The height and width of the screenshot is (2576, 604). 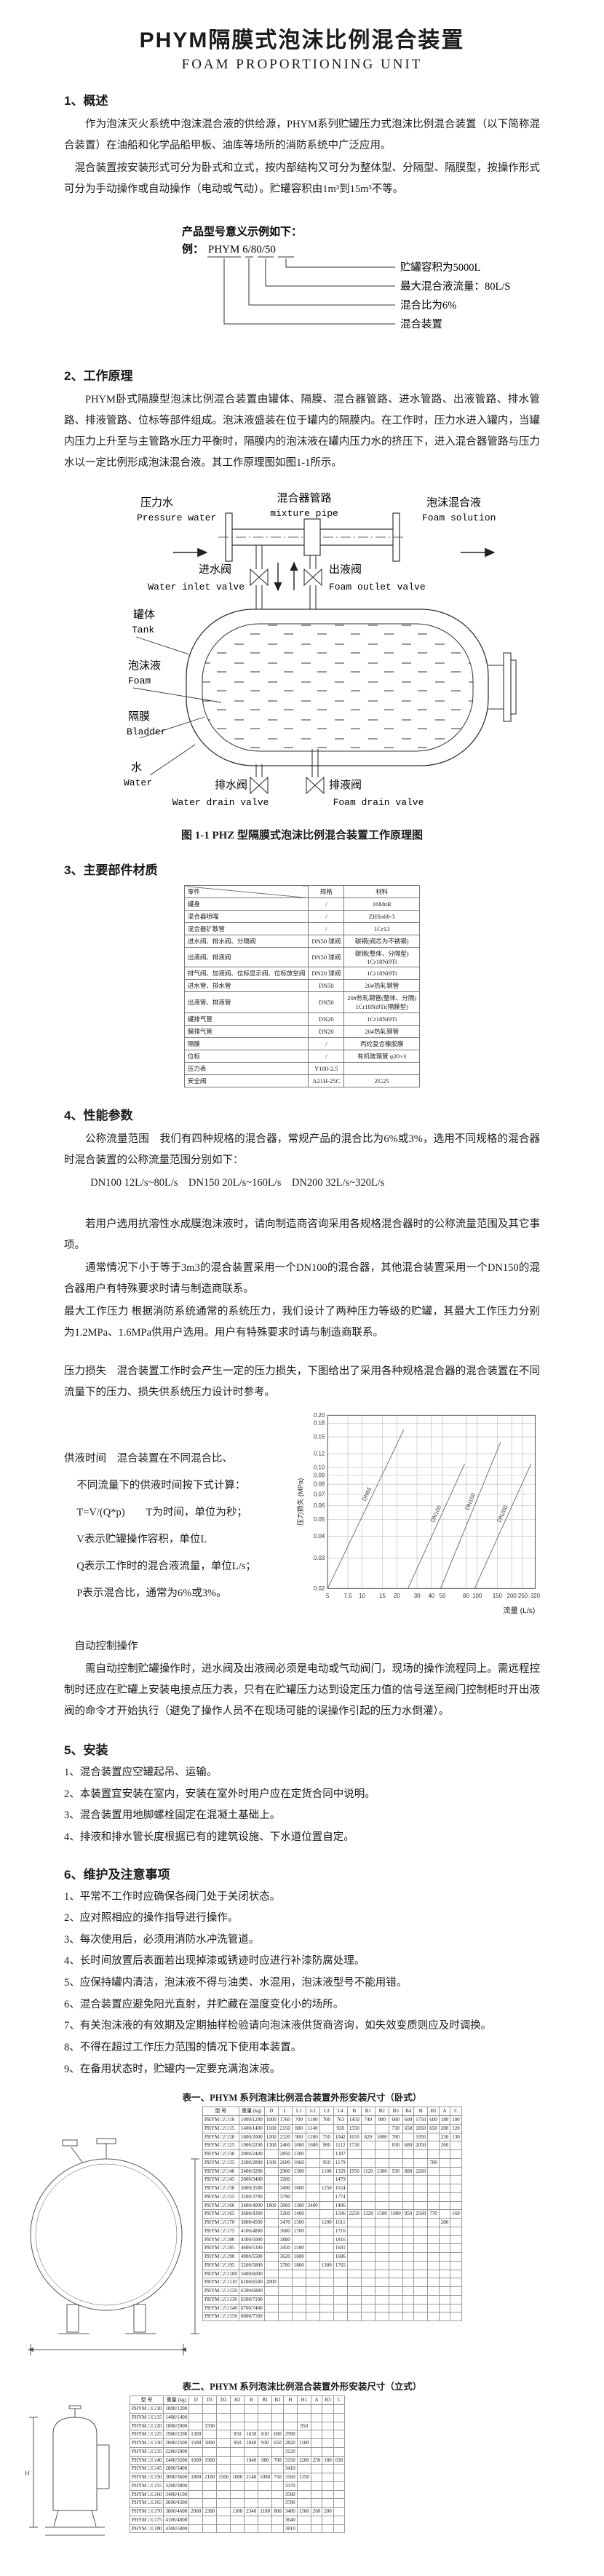 What do you see at coordinates (368, 2120) in the screenshot?
I see `table-cell: 740` at bounding box center [368, 2120].